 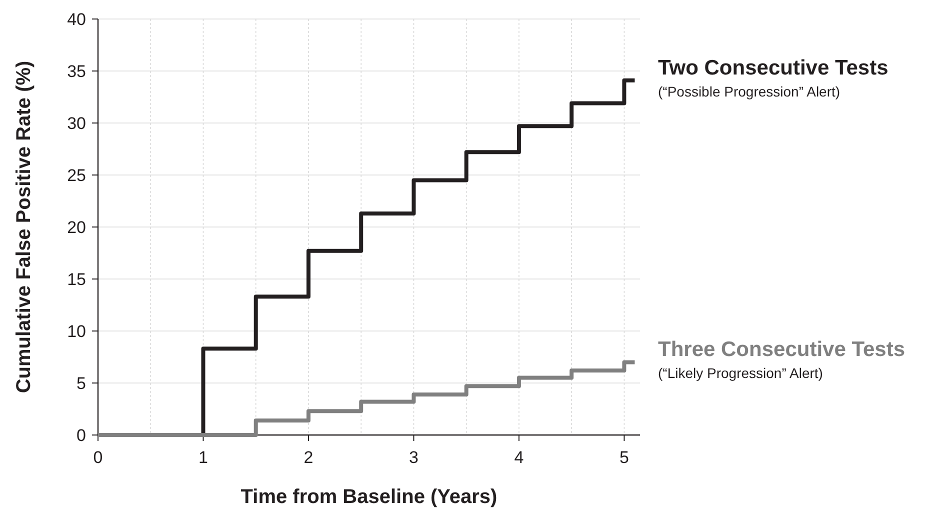 I want to click on x-tick-label: 0, so click(x=98, y=457).